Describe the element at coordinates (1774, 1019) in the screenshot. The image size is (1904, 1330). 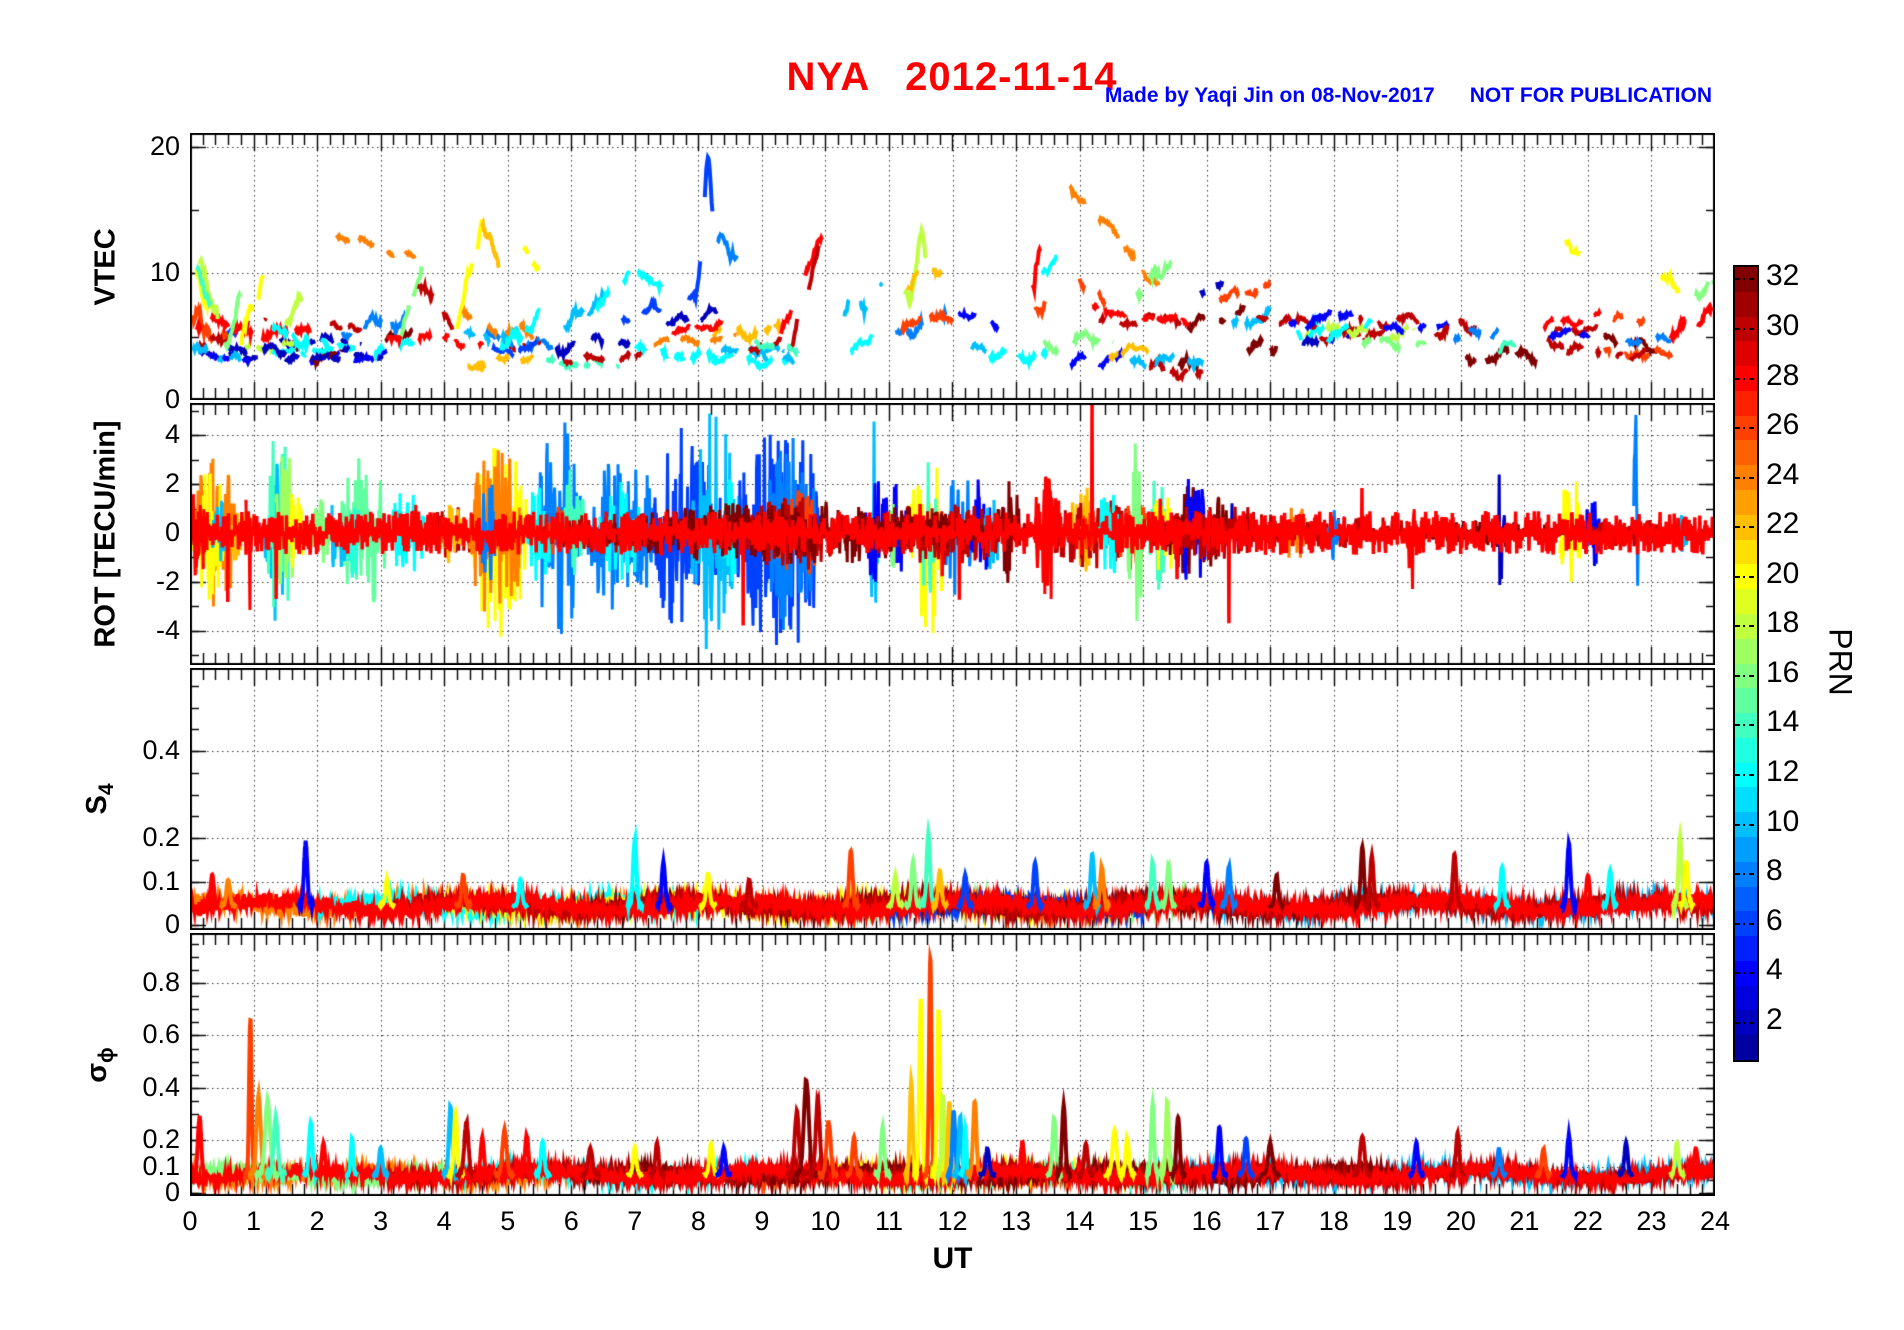
I see `colorbar-label-2: 2` at that location.